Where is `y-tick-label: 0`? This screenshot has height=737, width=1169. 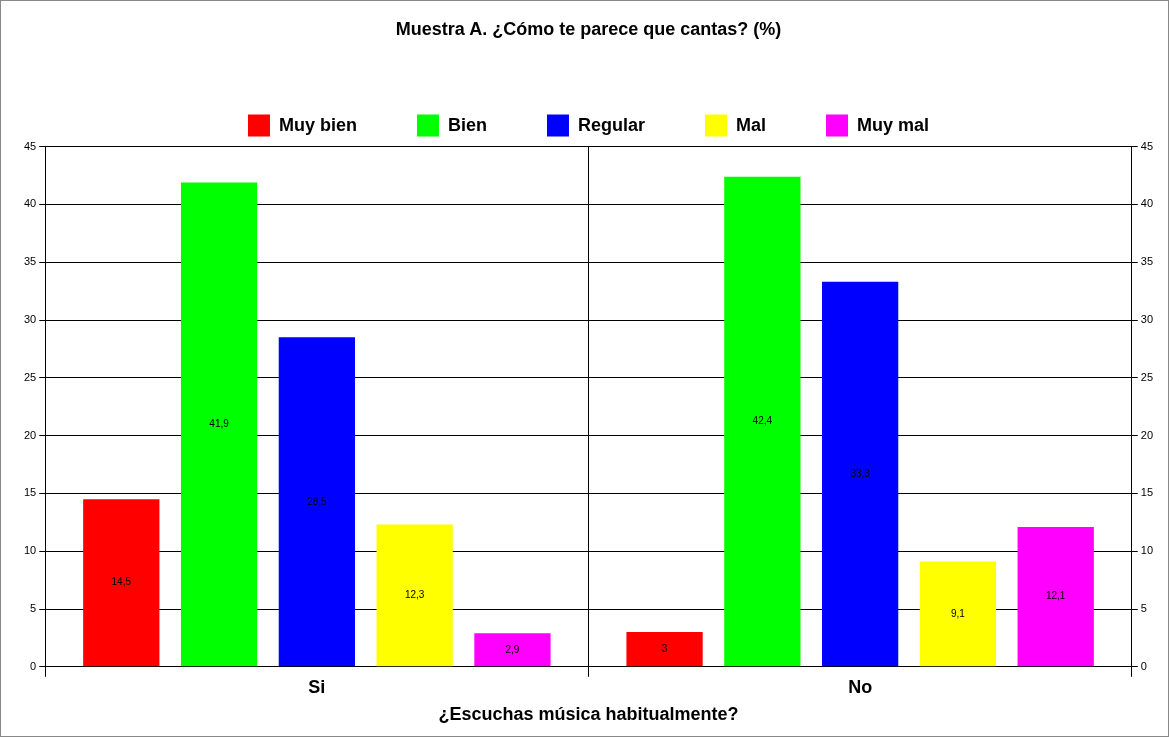
y-tick-label: 0 is located at coordinates (33, 665).